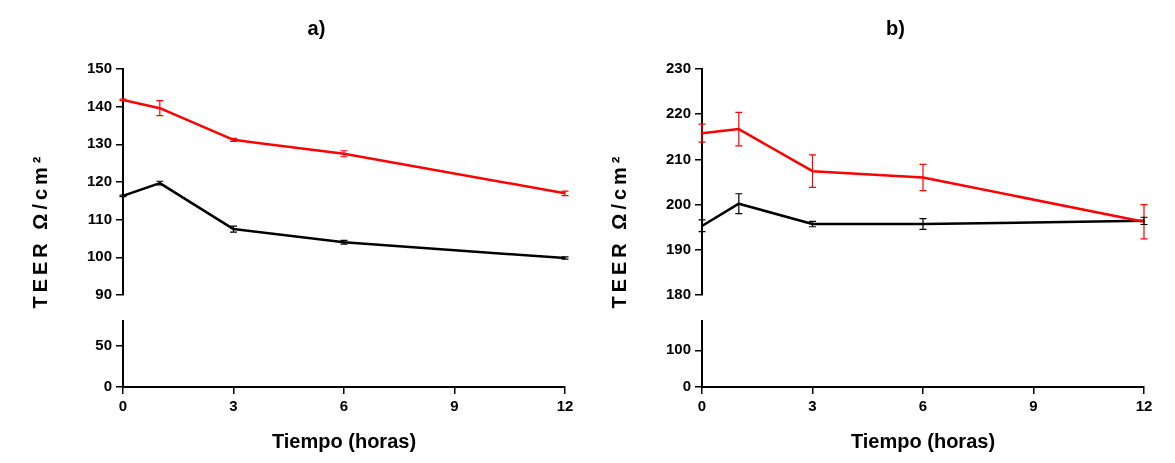 The image size is (1175, 463). I want to click on chart-title: a), so click(316, 27).